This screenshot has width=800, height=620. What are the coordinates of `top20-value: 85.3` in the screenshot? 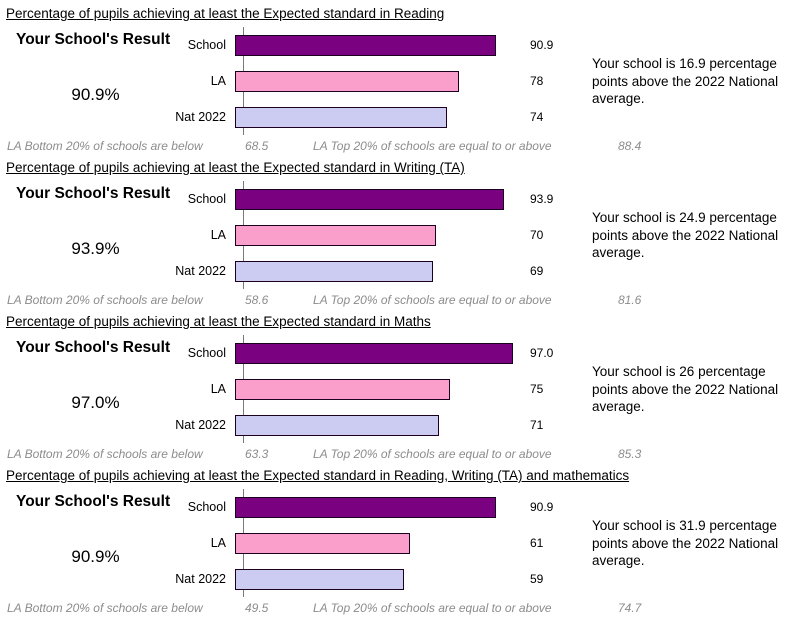 It's located at (630, 454).